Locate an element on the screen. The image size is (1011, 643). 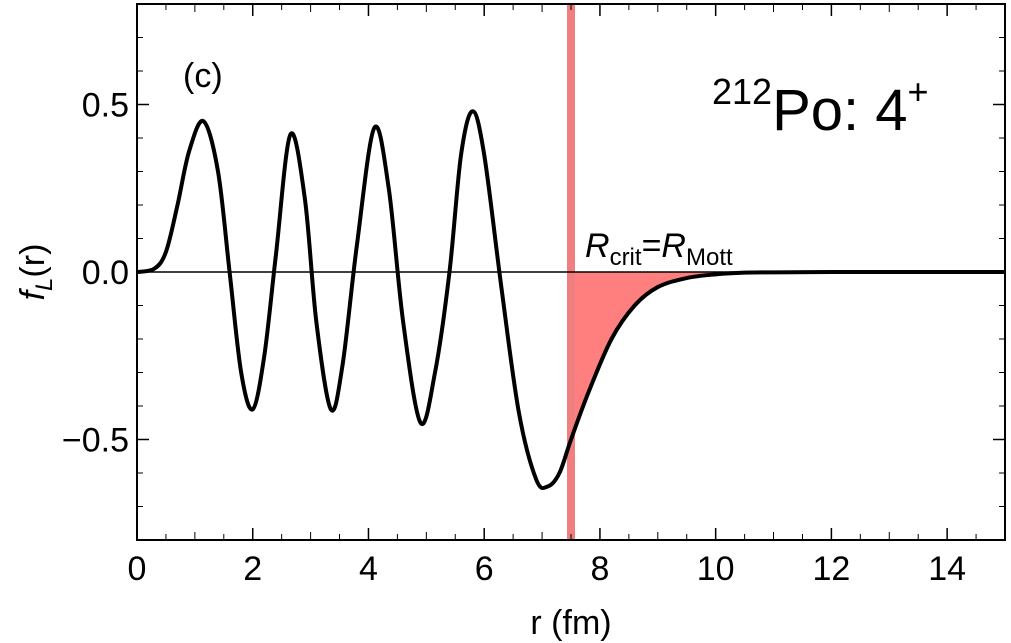
mott-subscript: Mott is located at coordinates (709, 257).